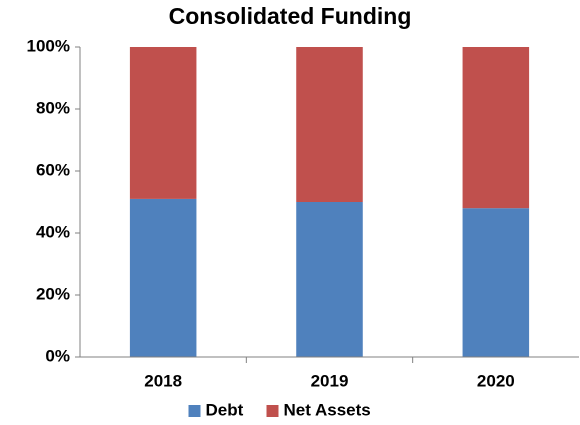  I want to click on x-tick-label: 2020, so click(496, 380).